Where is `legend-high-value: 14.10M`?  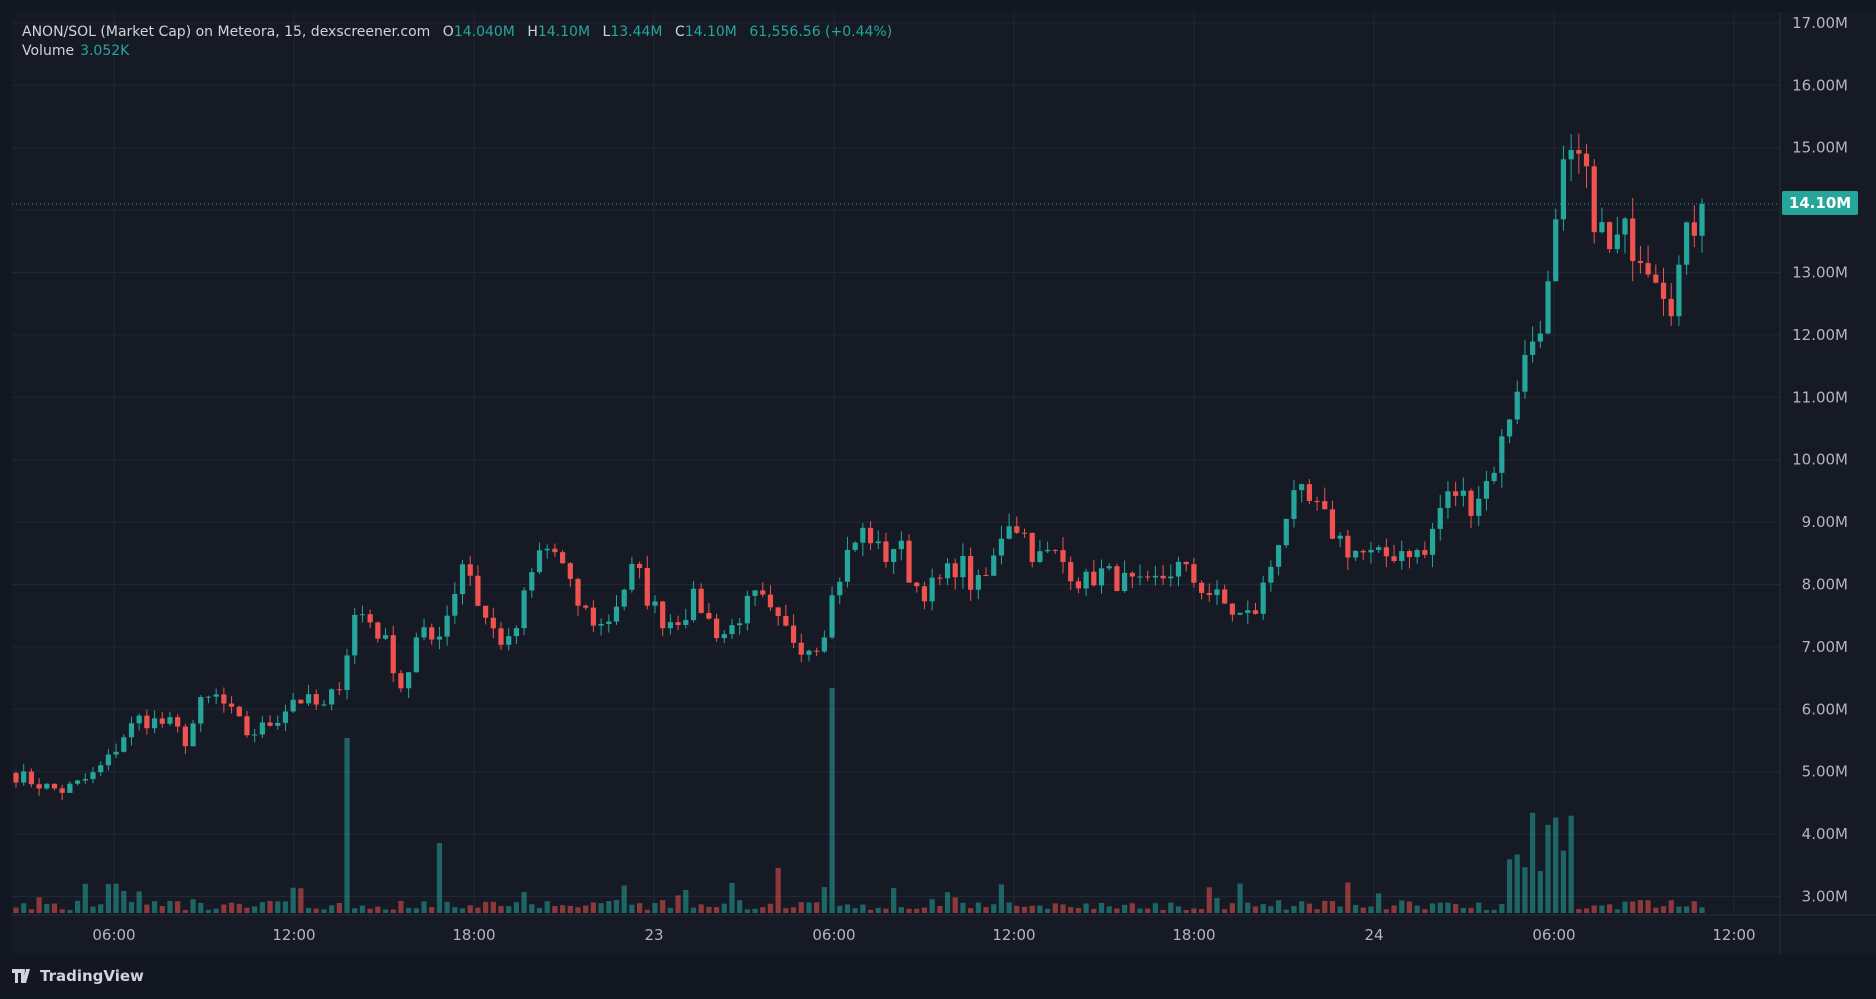
legend-high-value: 14.10M is located at coordinates (564, 32).